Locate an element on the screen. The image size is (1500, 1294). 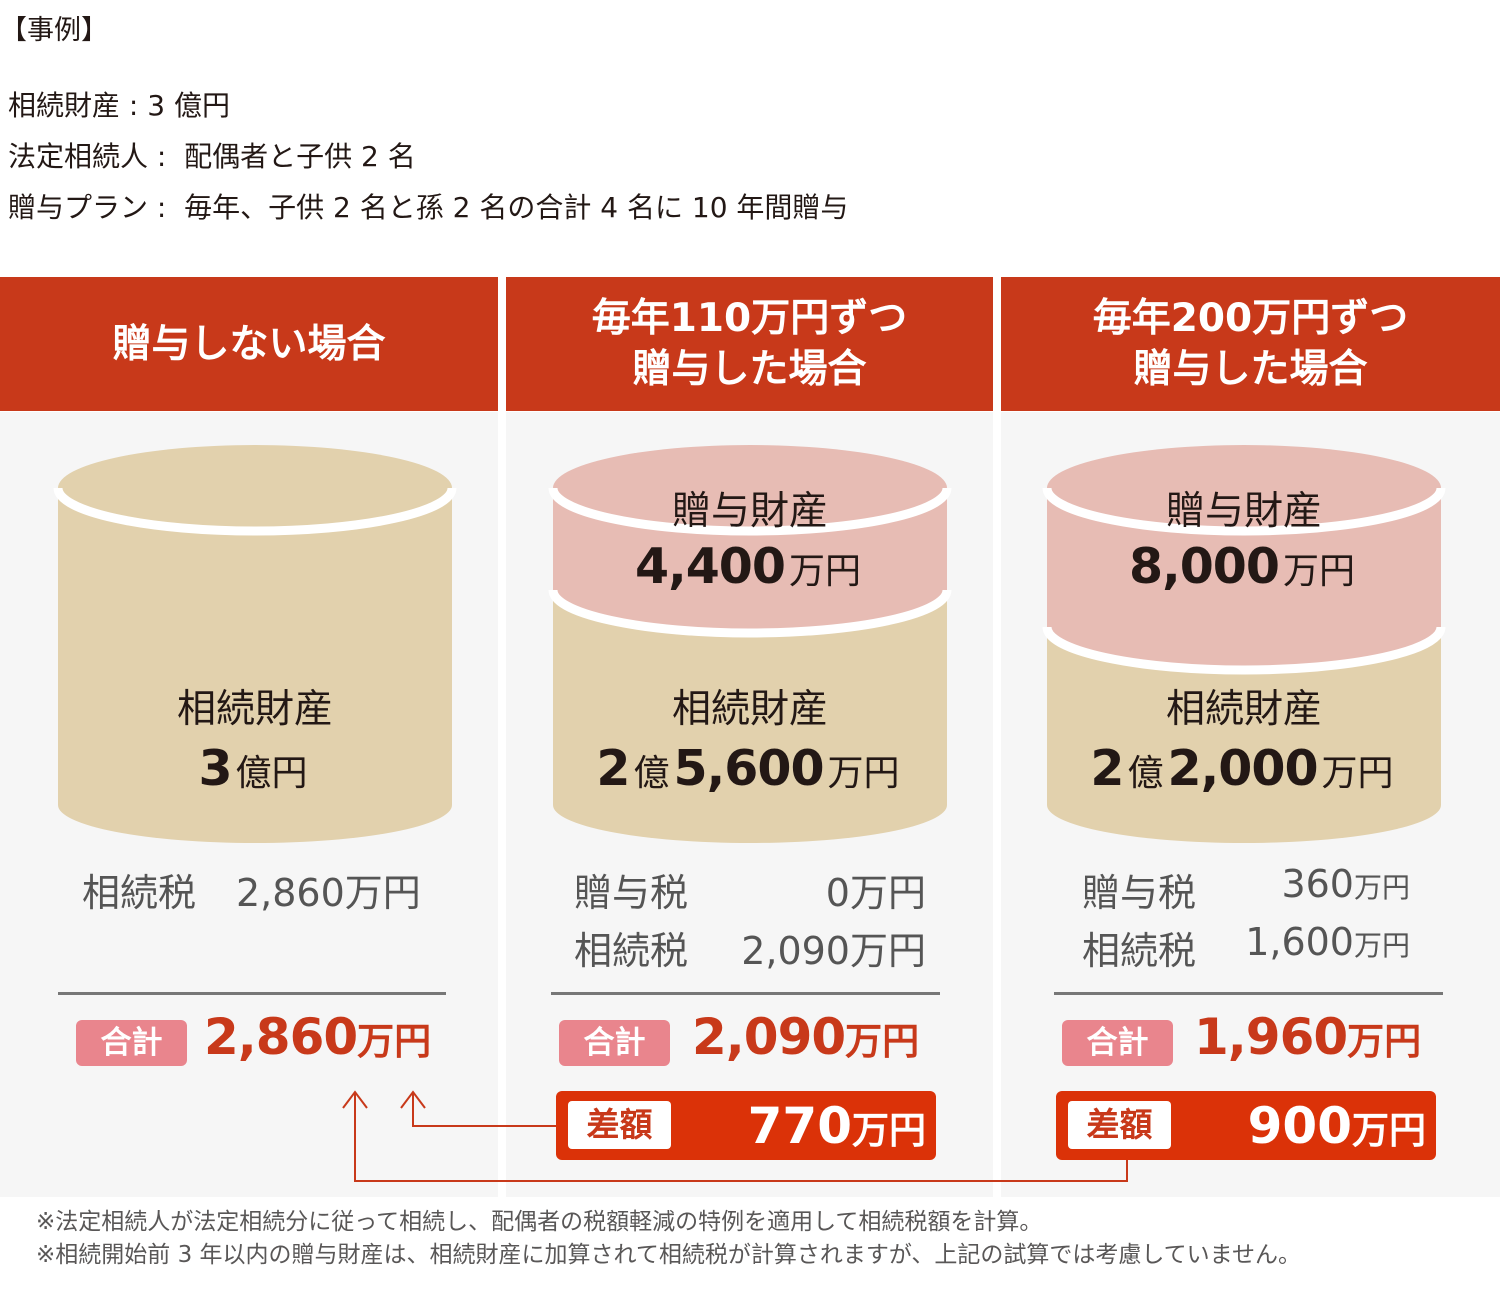
difference-amount: 770 is located at coordinates (799, 1126).